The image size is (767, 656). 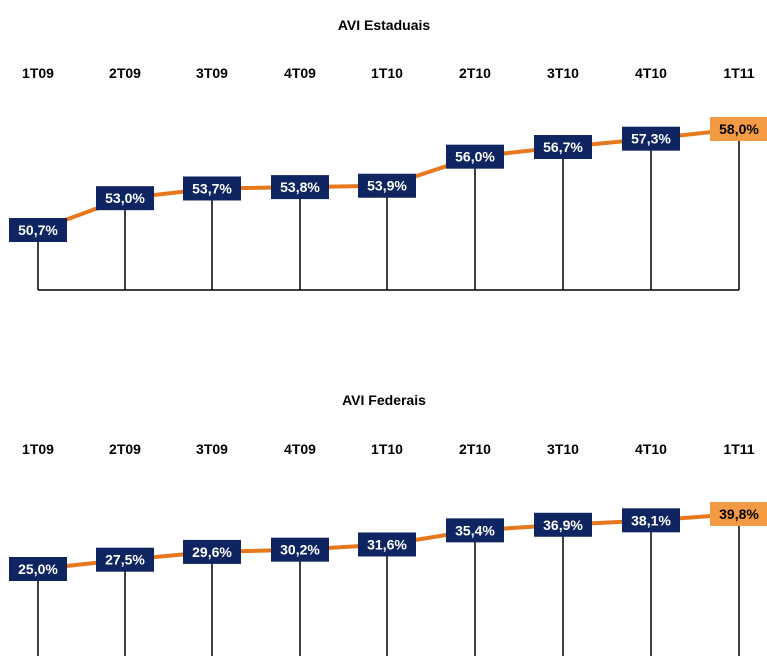 I want to click on data-label-1t10: 31,6%, so click(x=387, y=544).